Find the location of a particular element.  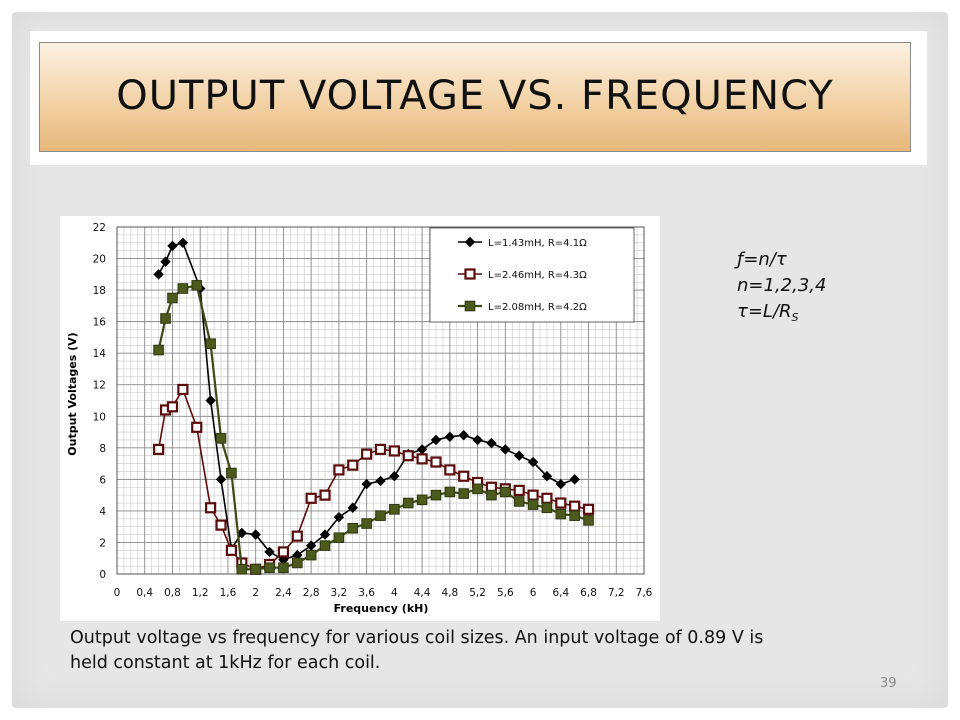

y-tick-label: 6 is located at coordinates (102, 480).